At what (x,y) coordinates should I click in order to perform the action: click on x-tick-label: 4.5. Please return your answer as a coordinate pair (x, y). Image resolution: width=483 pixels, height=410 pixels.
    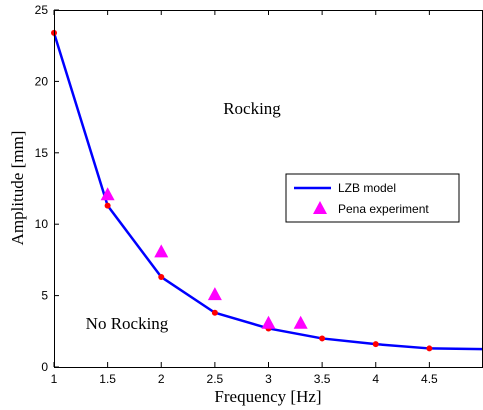
    Looking at the image, I should click on (429, 379).